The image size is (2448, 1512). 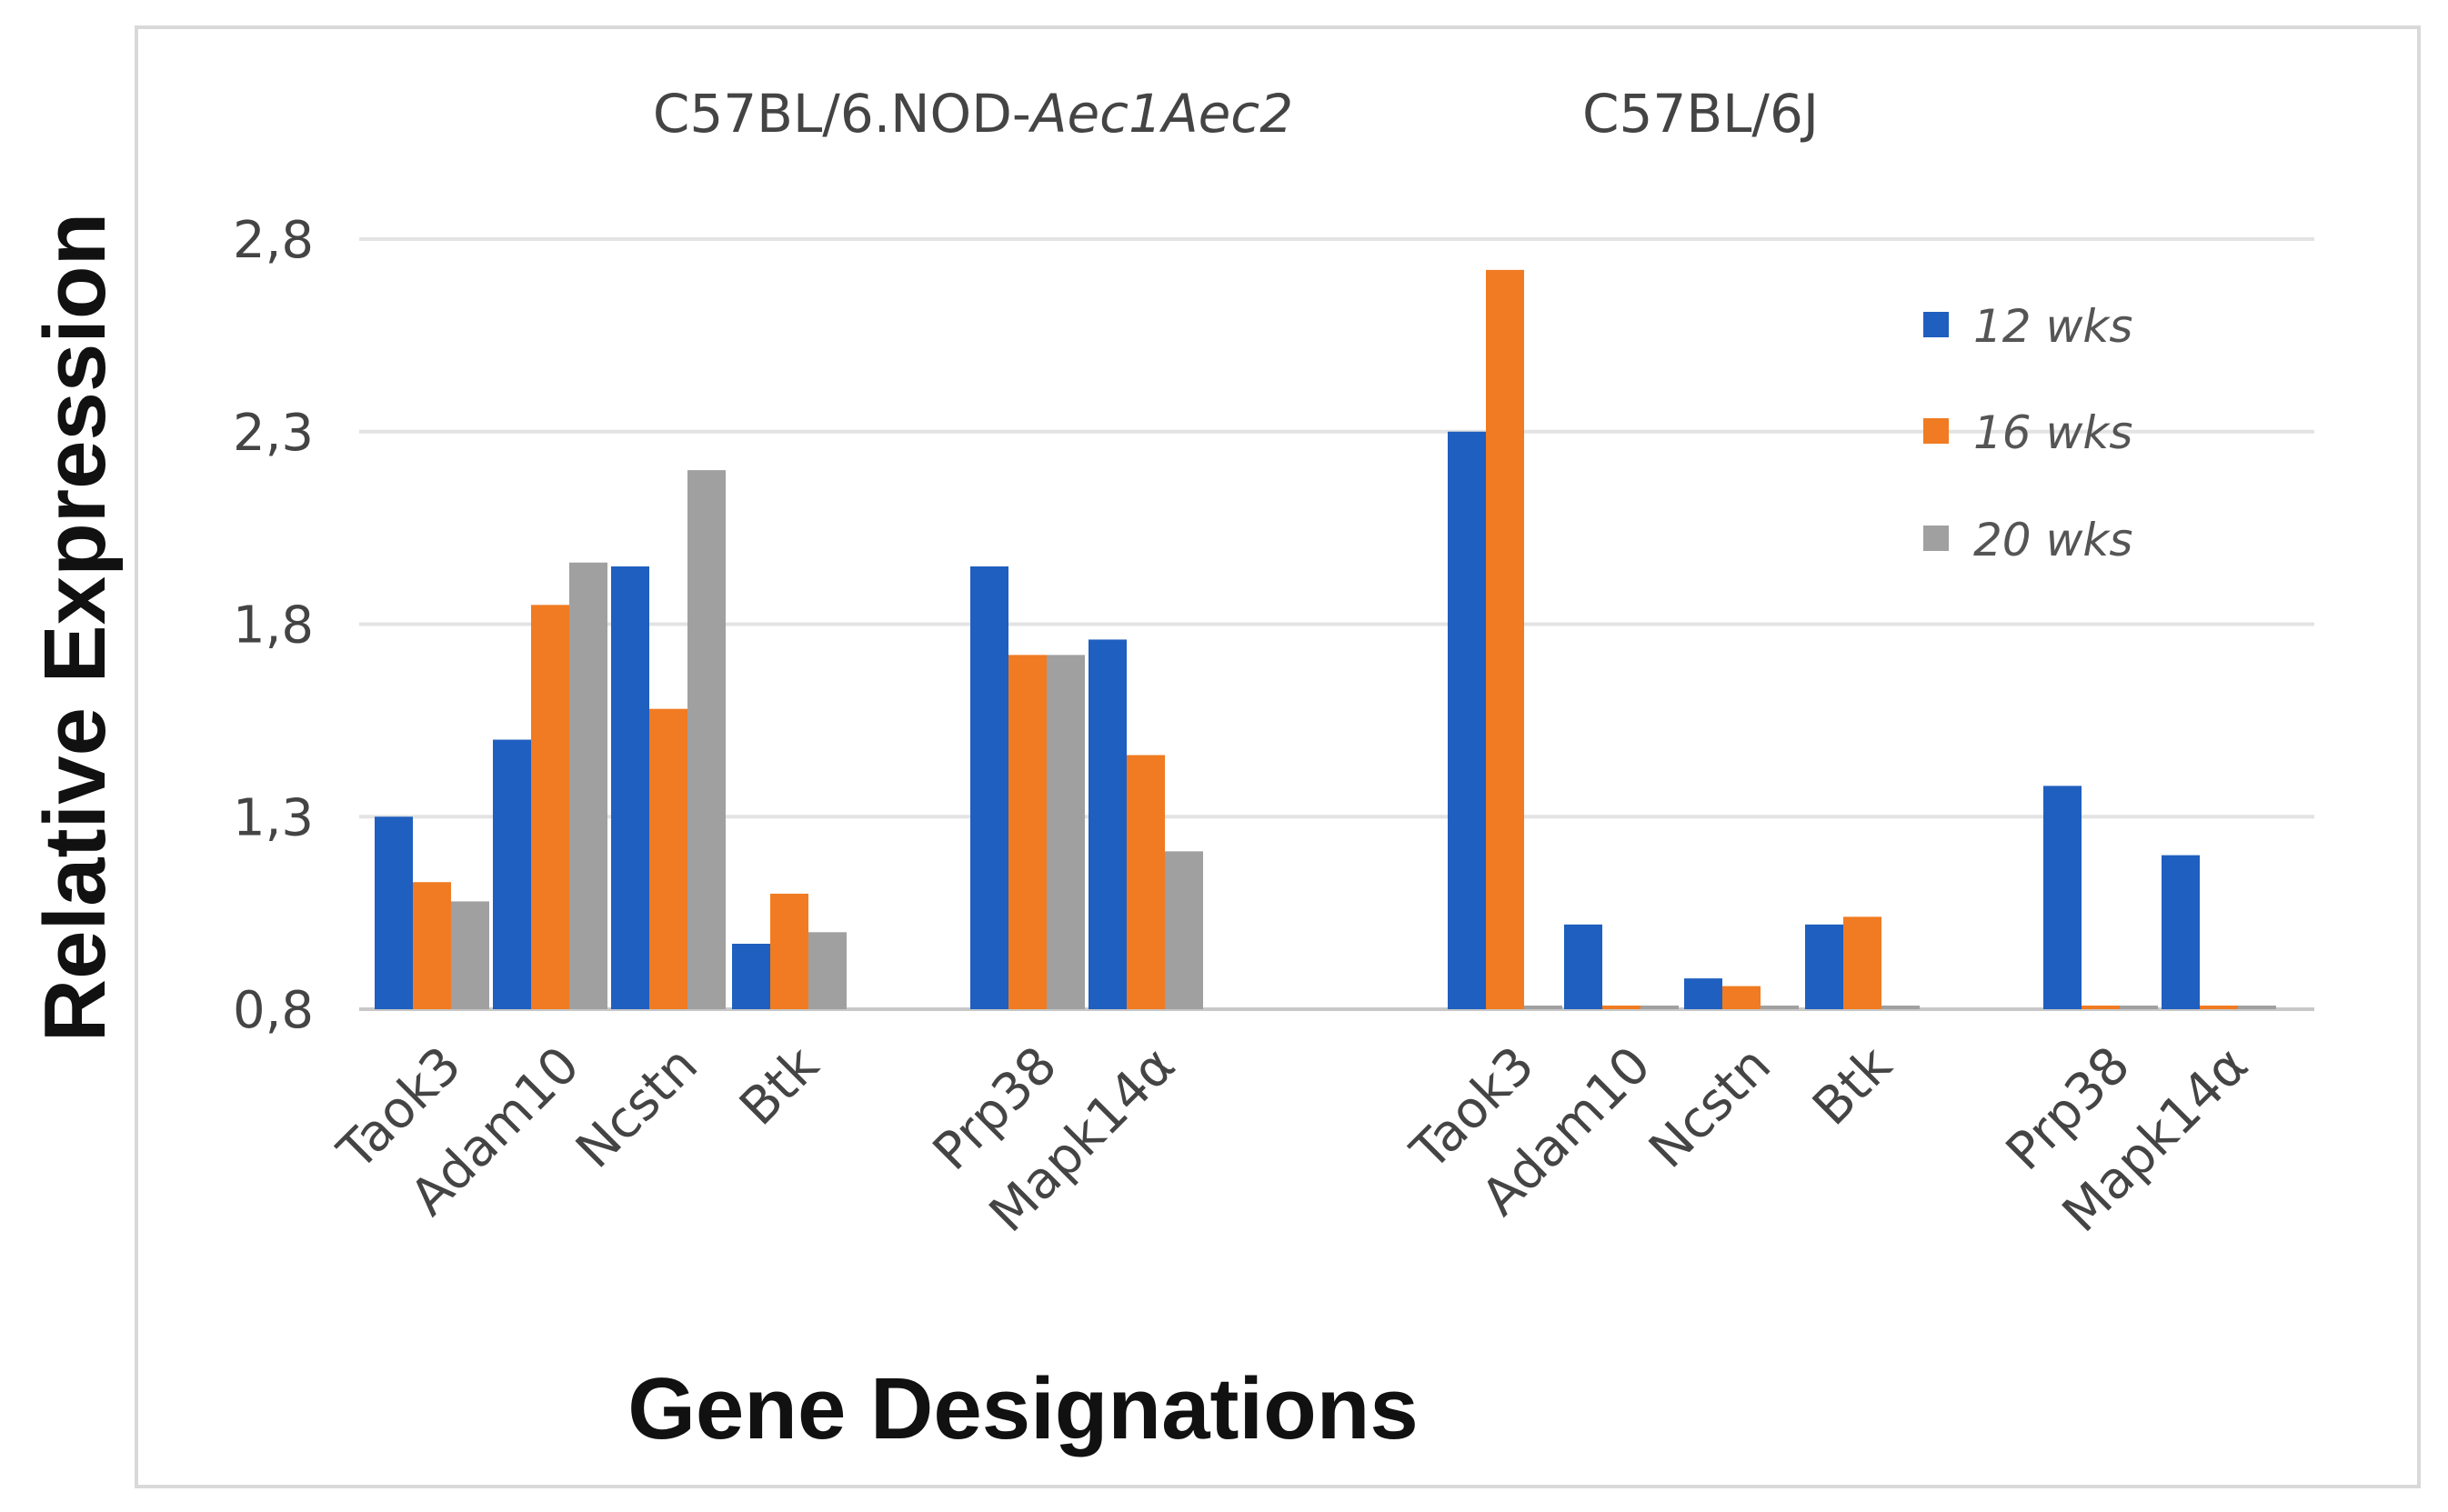 I want to click on bar-c57bl6j-mapk14-16wks, so click(x=2219, y=1008).